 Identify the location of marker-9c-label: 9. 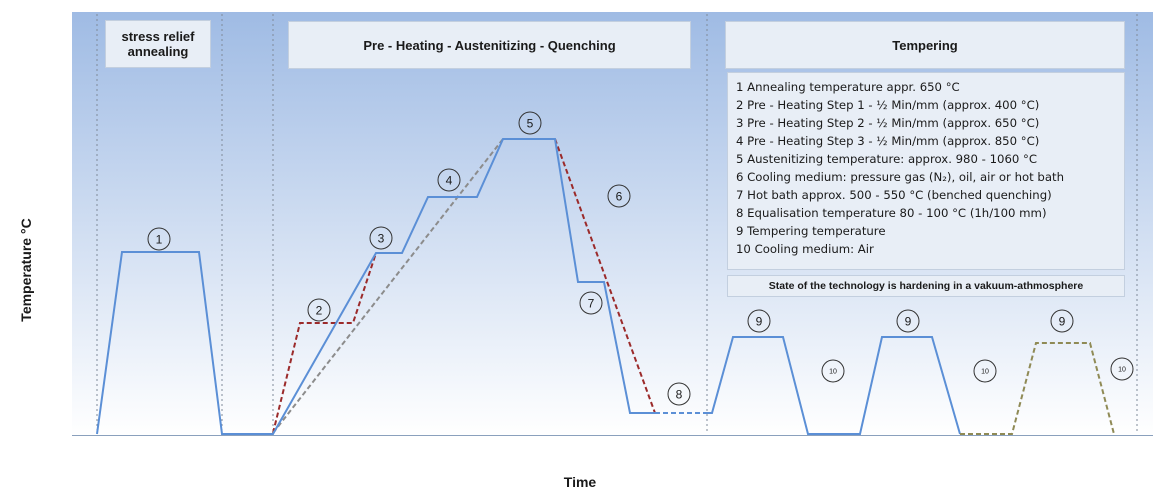
(1062, 322).